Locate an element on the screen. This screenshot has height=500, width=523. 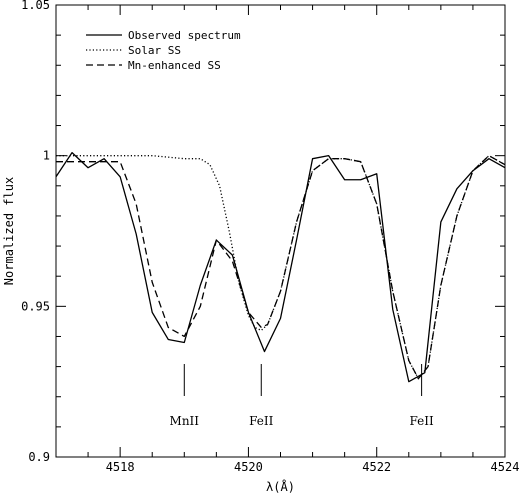
y-axis-title: Normalized flux is located at coordinates (9, 231).